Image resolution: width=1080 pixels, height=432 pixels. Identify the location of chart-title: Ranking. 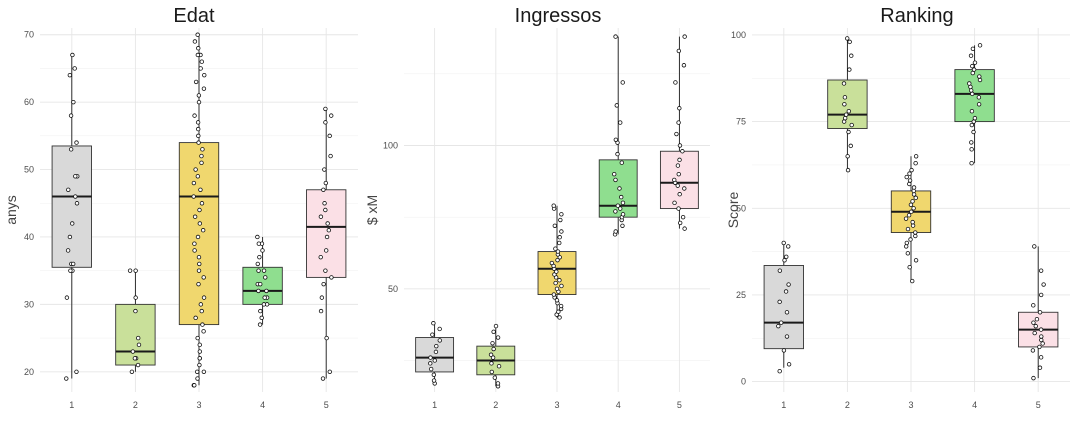
(916, 16).